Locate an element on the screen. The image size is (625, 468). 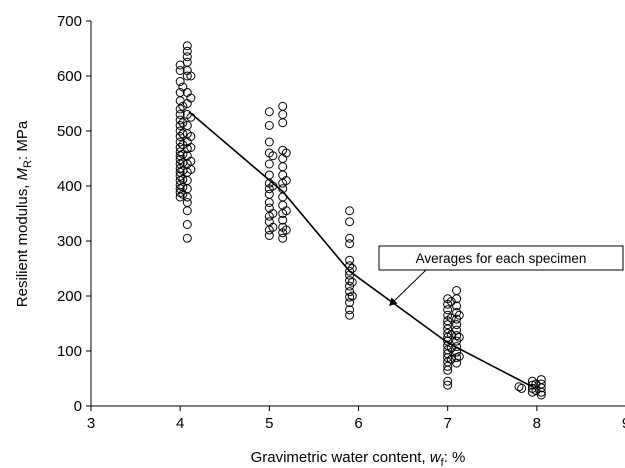
annotation-box is located at coordinates (501, 258).